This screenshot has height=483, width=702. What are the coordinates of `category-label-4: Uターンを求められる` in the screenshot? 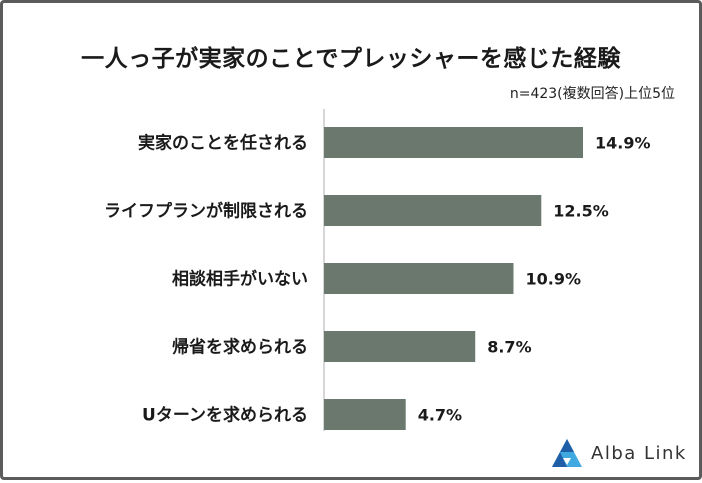 It's located at (225, 415).